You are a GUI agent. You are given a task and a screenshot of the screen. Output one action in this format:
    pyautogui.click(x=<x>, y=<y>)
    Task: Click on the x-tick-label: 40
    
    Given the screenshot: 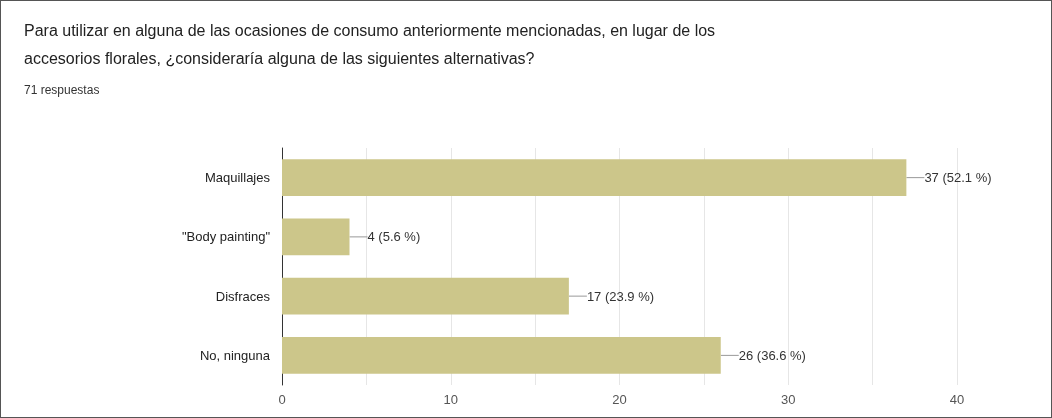 What is the action you would take?
    pyautogui.click(x=957, y=399)
    